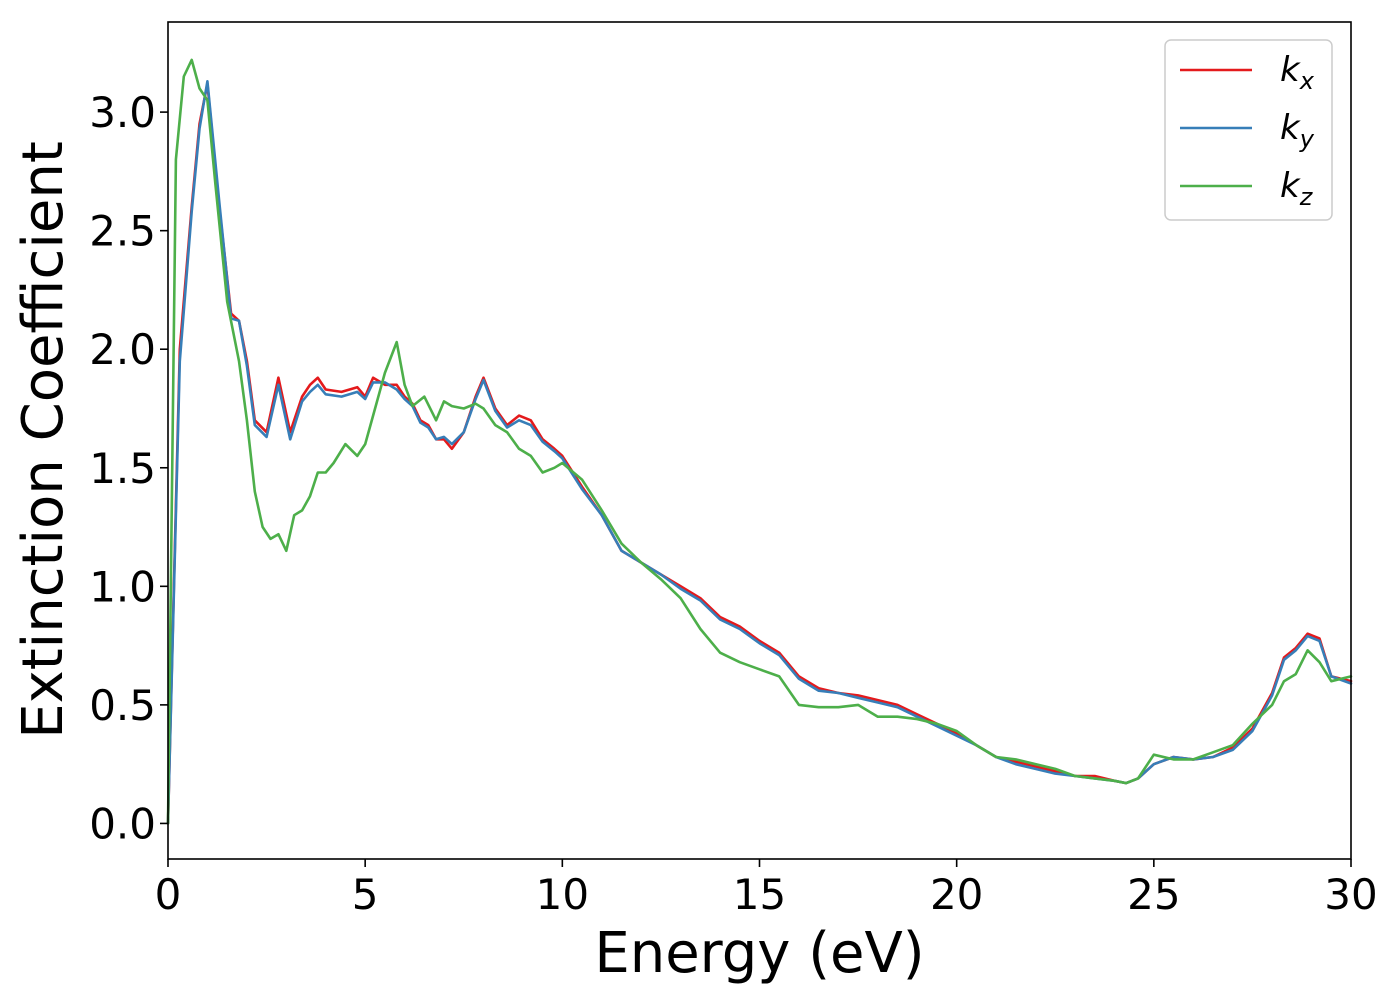 The image size is (1400, 1000). I want to click on x-tick-label: 20, so click(956, 894).